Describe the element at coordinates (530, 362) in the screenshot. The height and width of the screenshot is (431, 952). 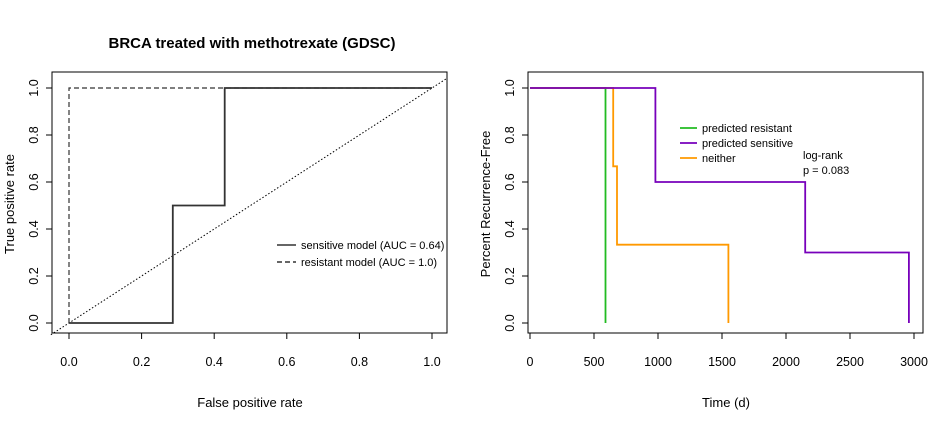
I see `survival-x-tick-label: 0` at that location.